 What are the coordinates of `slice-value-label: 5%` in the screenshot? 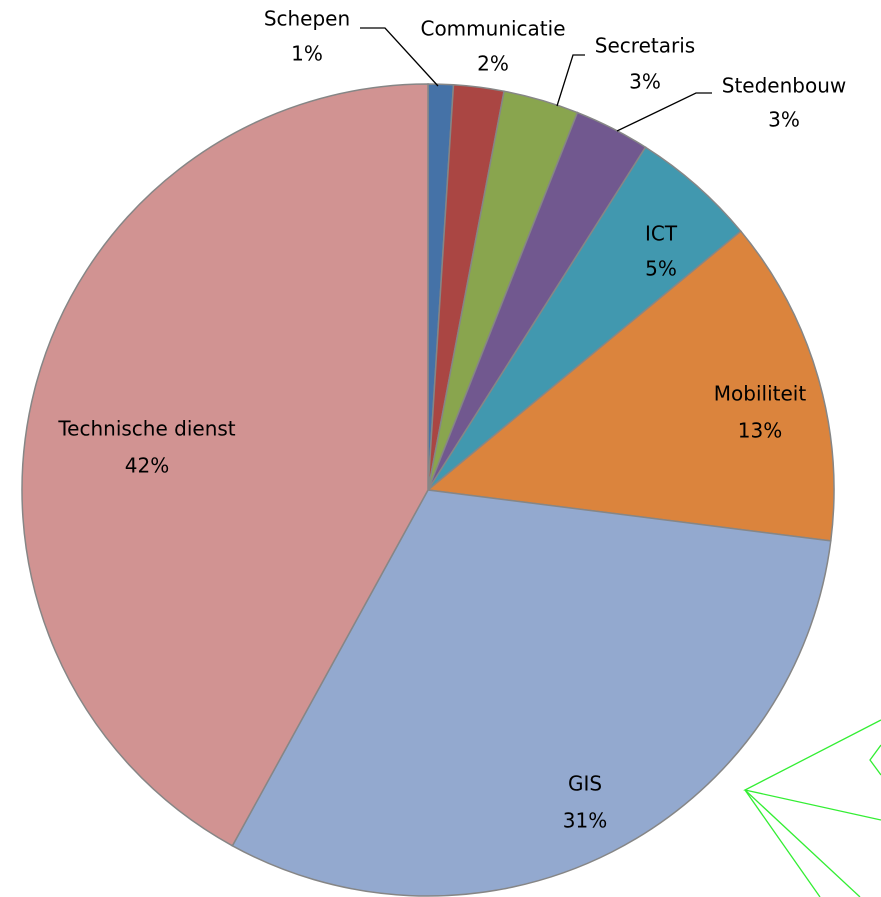 It's located at (661, 269).